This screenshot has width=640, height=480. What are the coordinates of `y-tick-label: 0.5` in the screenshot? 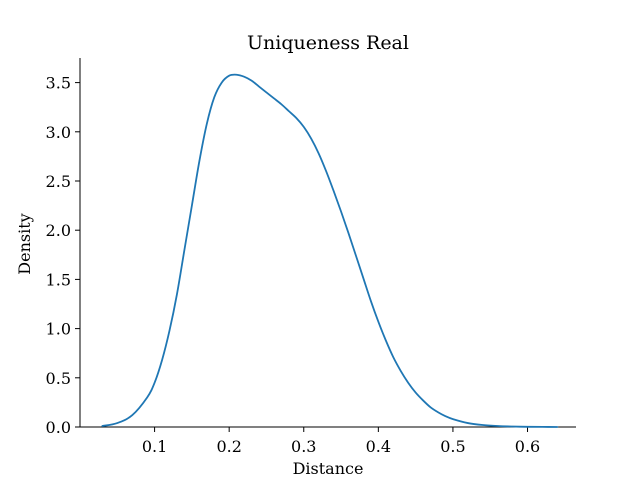 It's located at (58, 378).